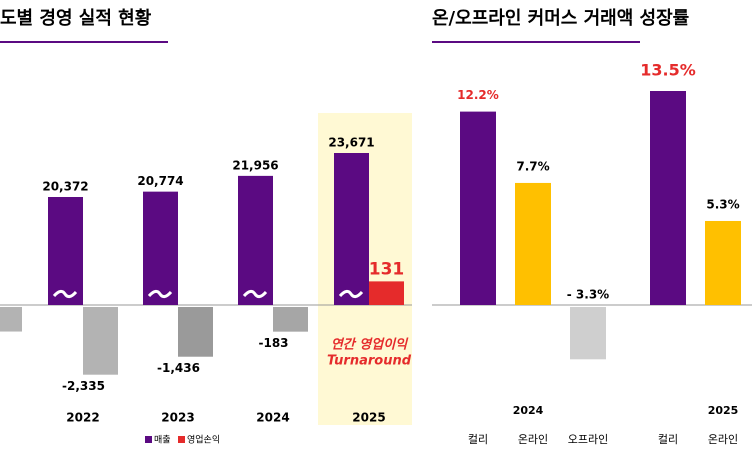 The height and width of the screenshot is (460, 752). Describe the element at coordinates (368, 418) in the screenshot. I see `x-tick-label: 2025` at that location.